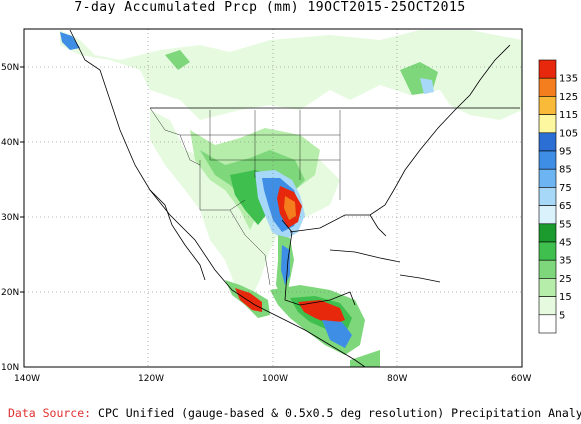  What do you see at coordinates (565, 152) in the screenshot?
I see `colorbar-label: 95` at bounding box center [565, 152].